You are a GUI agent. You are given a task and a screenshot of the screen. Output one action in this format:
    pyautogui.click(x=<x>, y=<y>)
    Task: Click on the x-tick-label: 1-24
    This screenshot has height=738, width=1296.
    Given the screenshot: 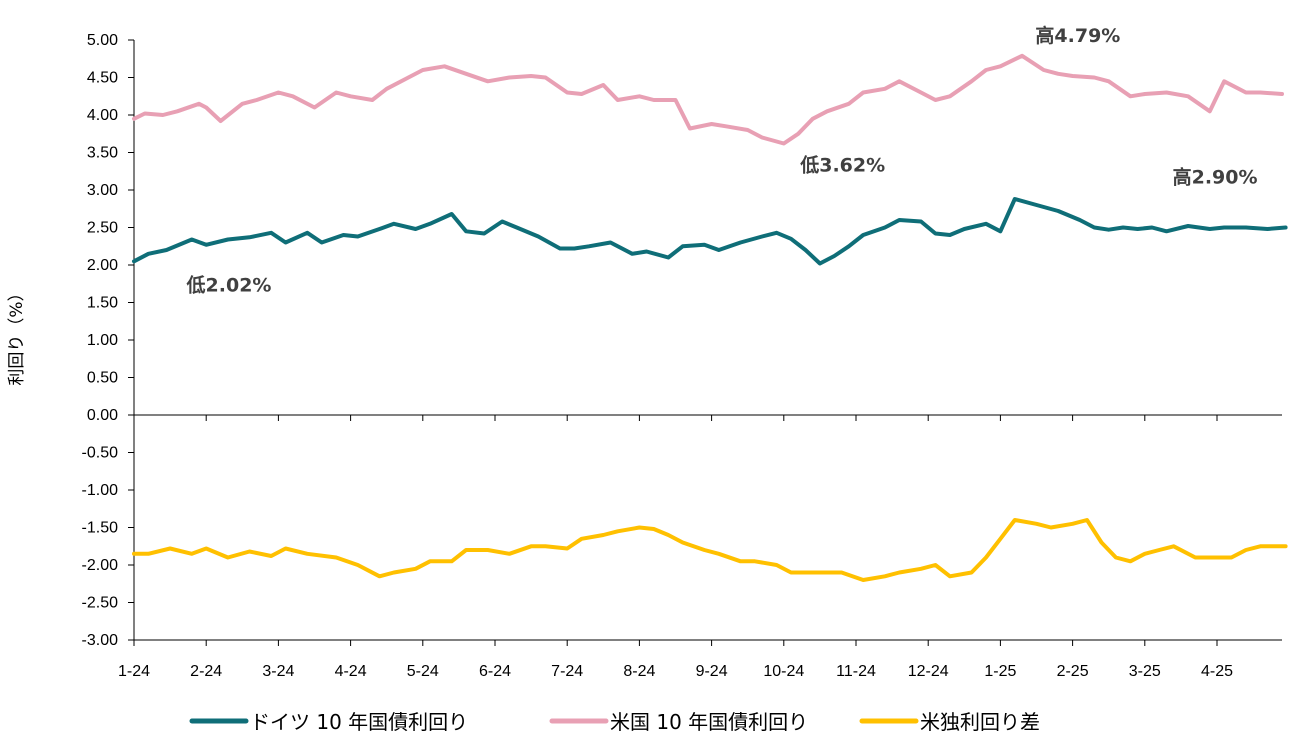 What is the action you would take?
    pyautogui.click(x=134, y=671)
    